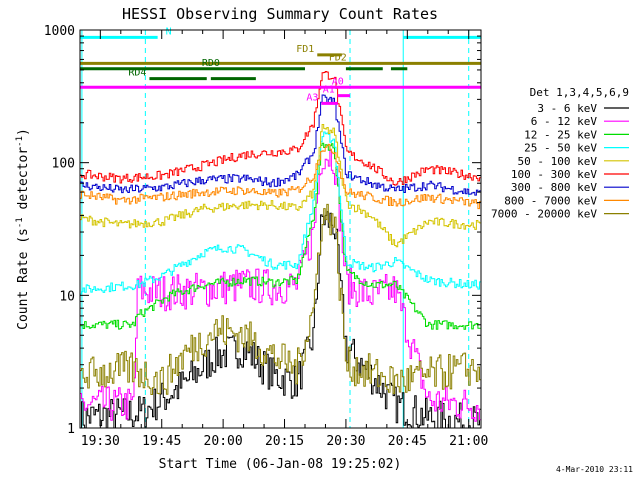  Describe the element at coordinates (567, 108) in the screenshot. I see `legend-label: 3 - 6 keV` at that location.